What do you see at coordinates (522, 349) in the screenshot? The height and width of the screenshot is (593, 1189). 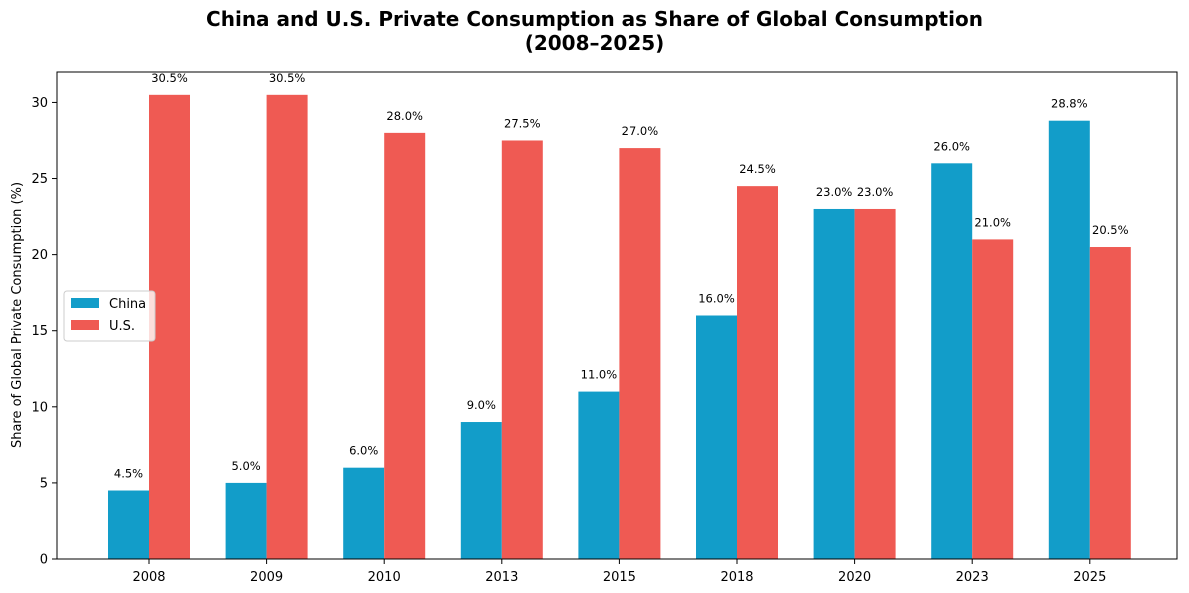 I see `bar-us-2013` at bounding box center [522, 349].